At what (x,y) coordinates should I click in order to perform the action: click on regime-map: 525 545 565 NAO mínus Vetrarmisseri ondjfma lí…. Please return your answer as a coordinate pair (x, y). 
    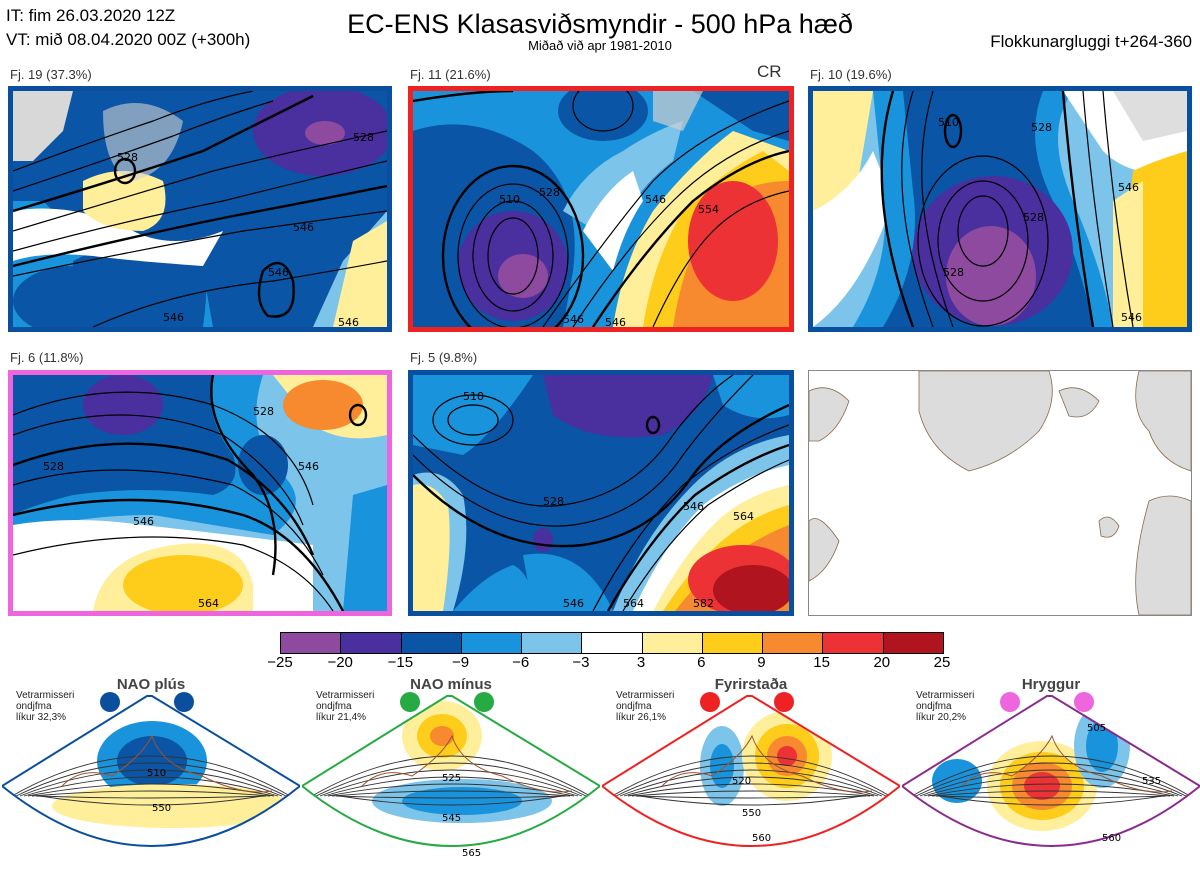
    Looking at the image, I should click on (451, 773).